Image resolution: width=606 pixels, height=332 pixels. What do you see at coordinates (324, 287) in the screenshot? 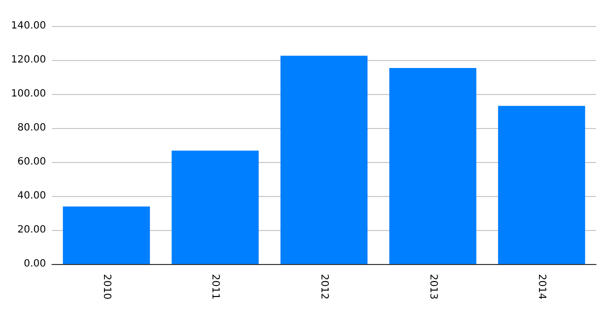
I see `x-tick-label: 2012` at bounding box center [324, 287].